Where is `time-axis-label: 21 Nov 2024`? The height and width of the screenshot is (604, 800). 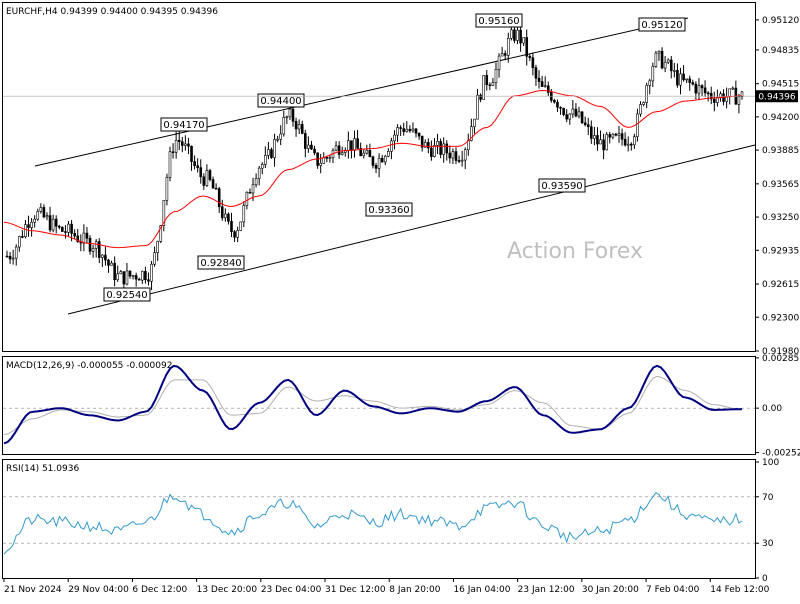
time-axis-label: 21 Nov 2024 is located at coordinates (33, 590).